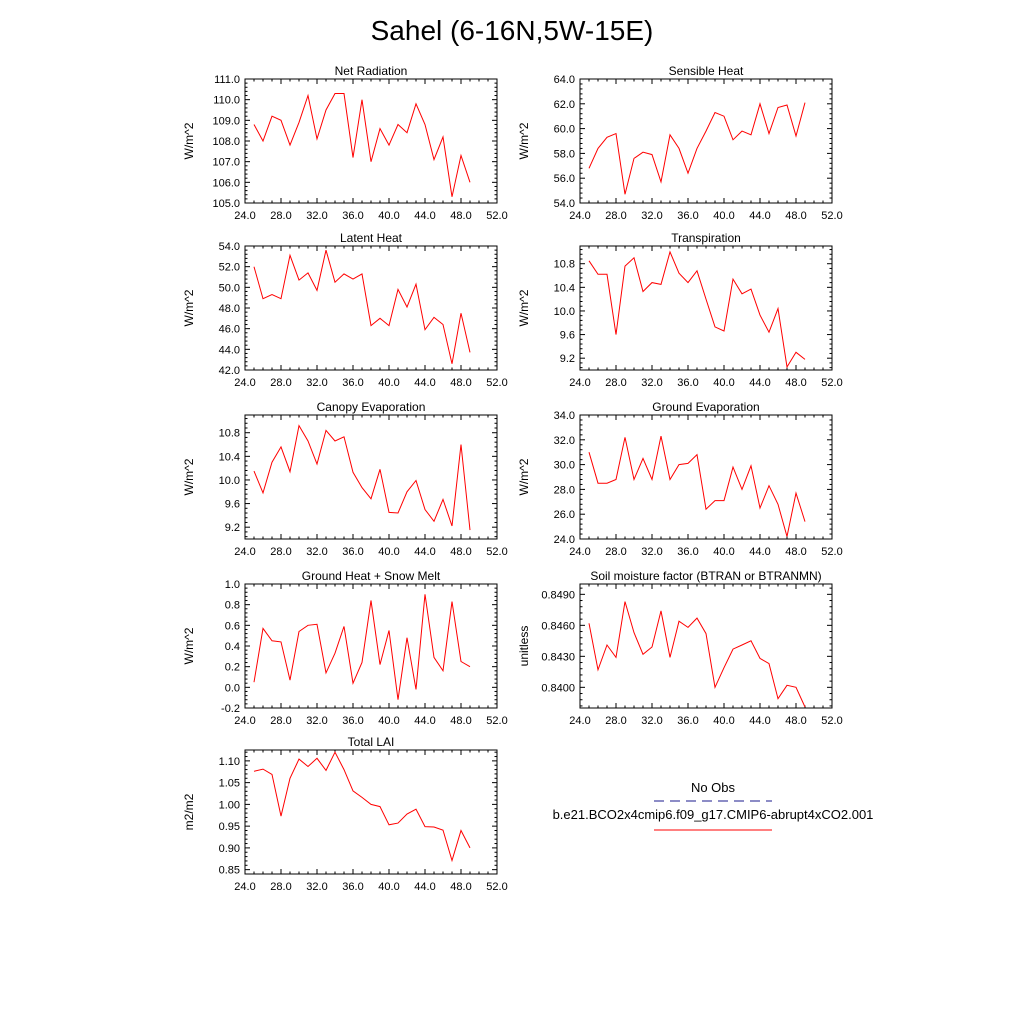 Image resolution: width=1024 pixels, height=1024 pixels. Describe the element at coordinates (371, 407) in the screenshot. I see `panel-title: Canopy Evaporation` at that location.